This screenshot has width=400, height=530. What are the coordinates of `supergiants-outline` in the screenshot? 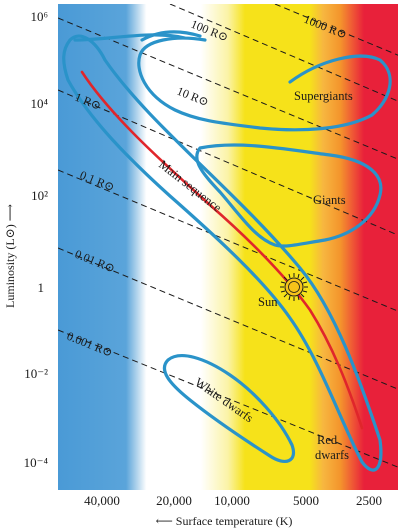 It's located at (232, 82).